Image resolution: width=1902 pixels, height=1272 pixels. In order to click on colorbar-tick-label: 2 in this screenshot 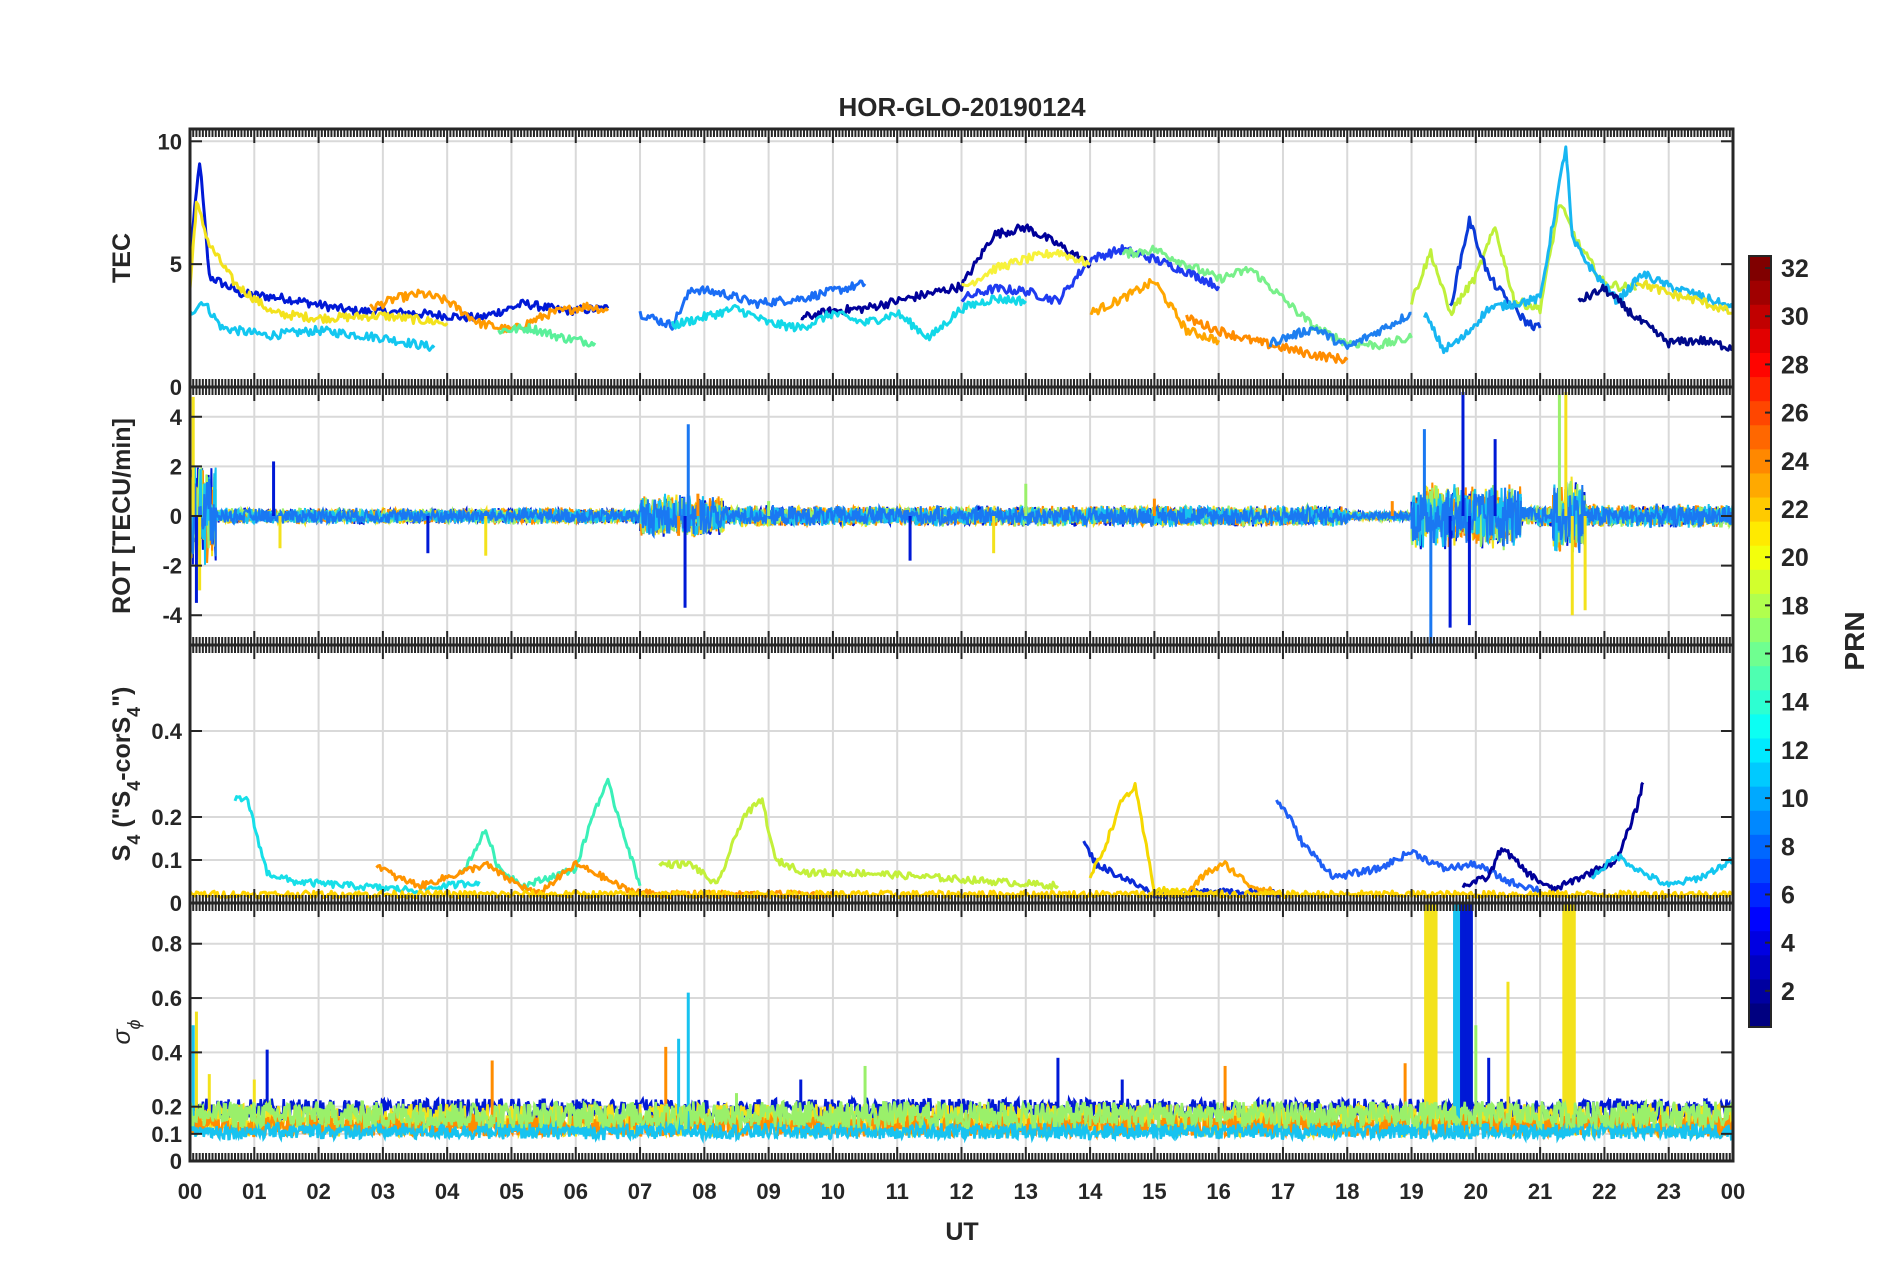, I will do `click(1788, 992)`.